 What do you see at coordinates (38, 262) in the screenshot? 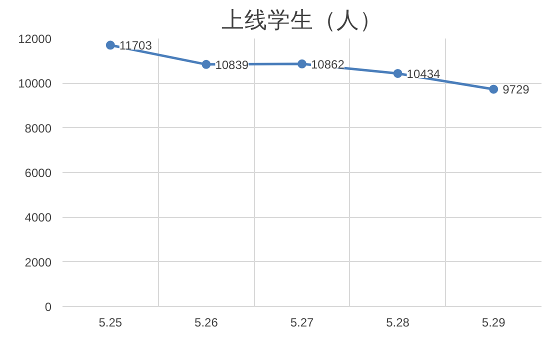
I see `y-tick-label: 2000` at bounding box center [38, 262].